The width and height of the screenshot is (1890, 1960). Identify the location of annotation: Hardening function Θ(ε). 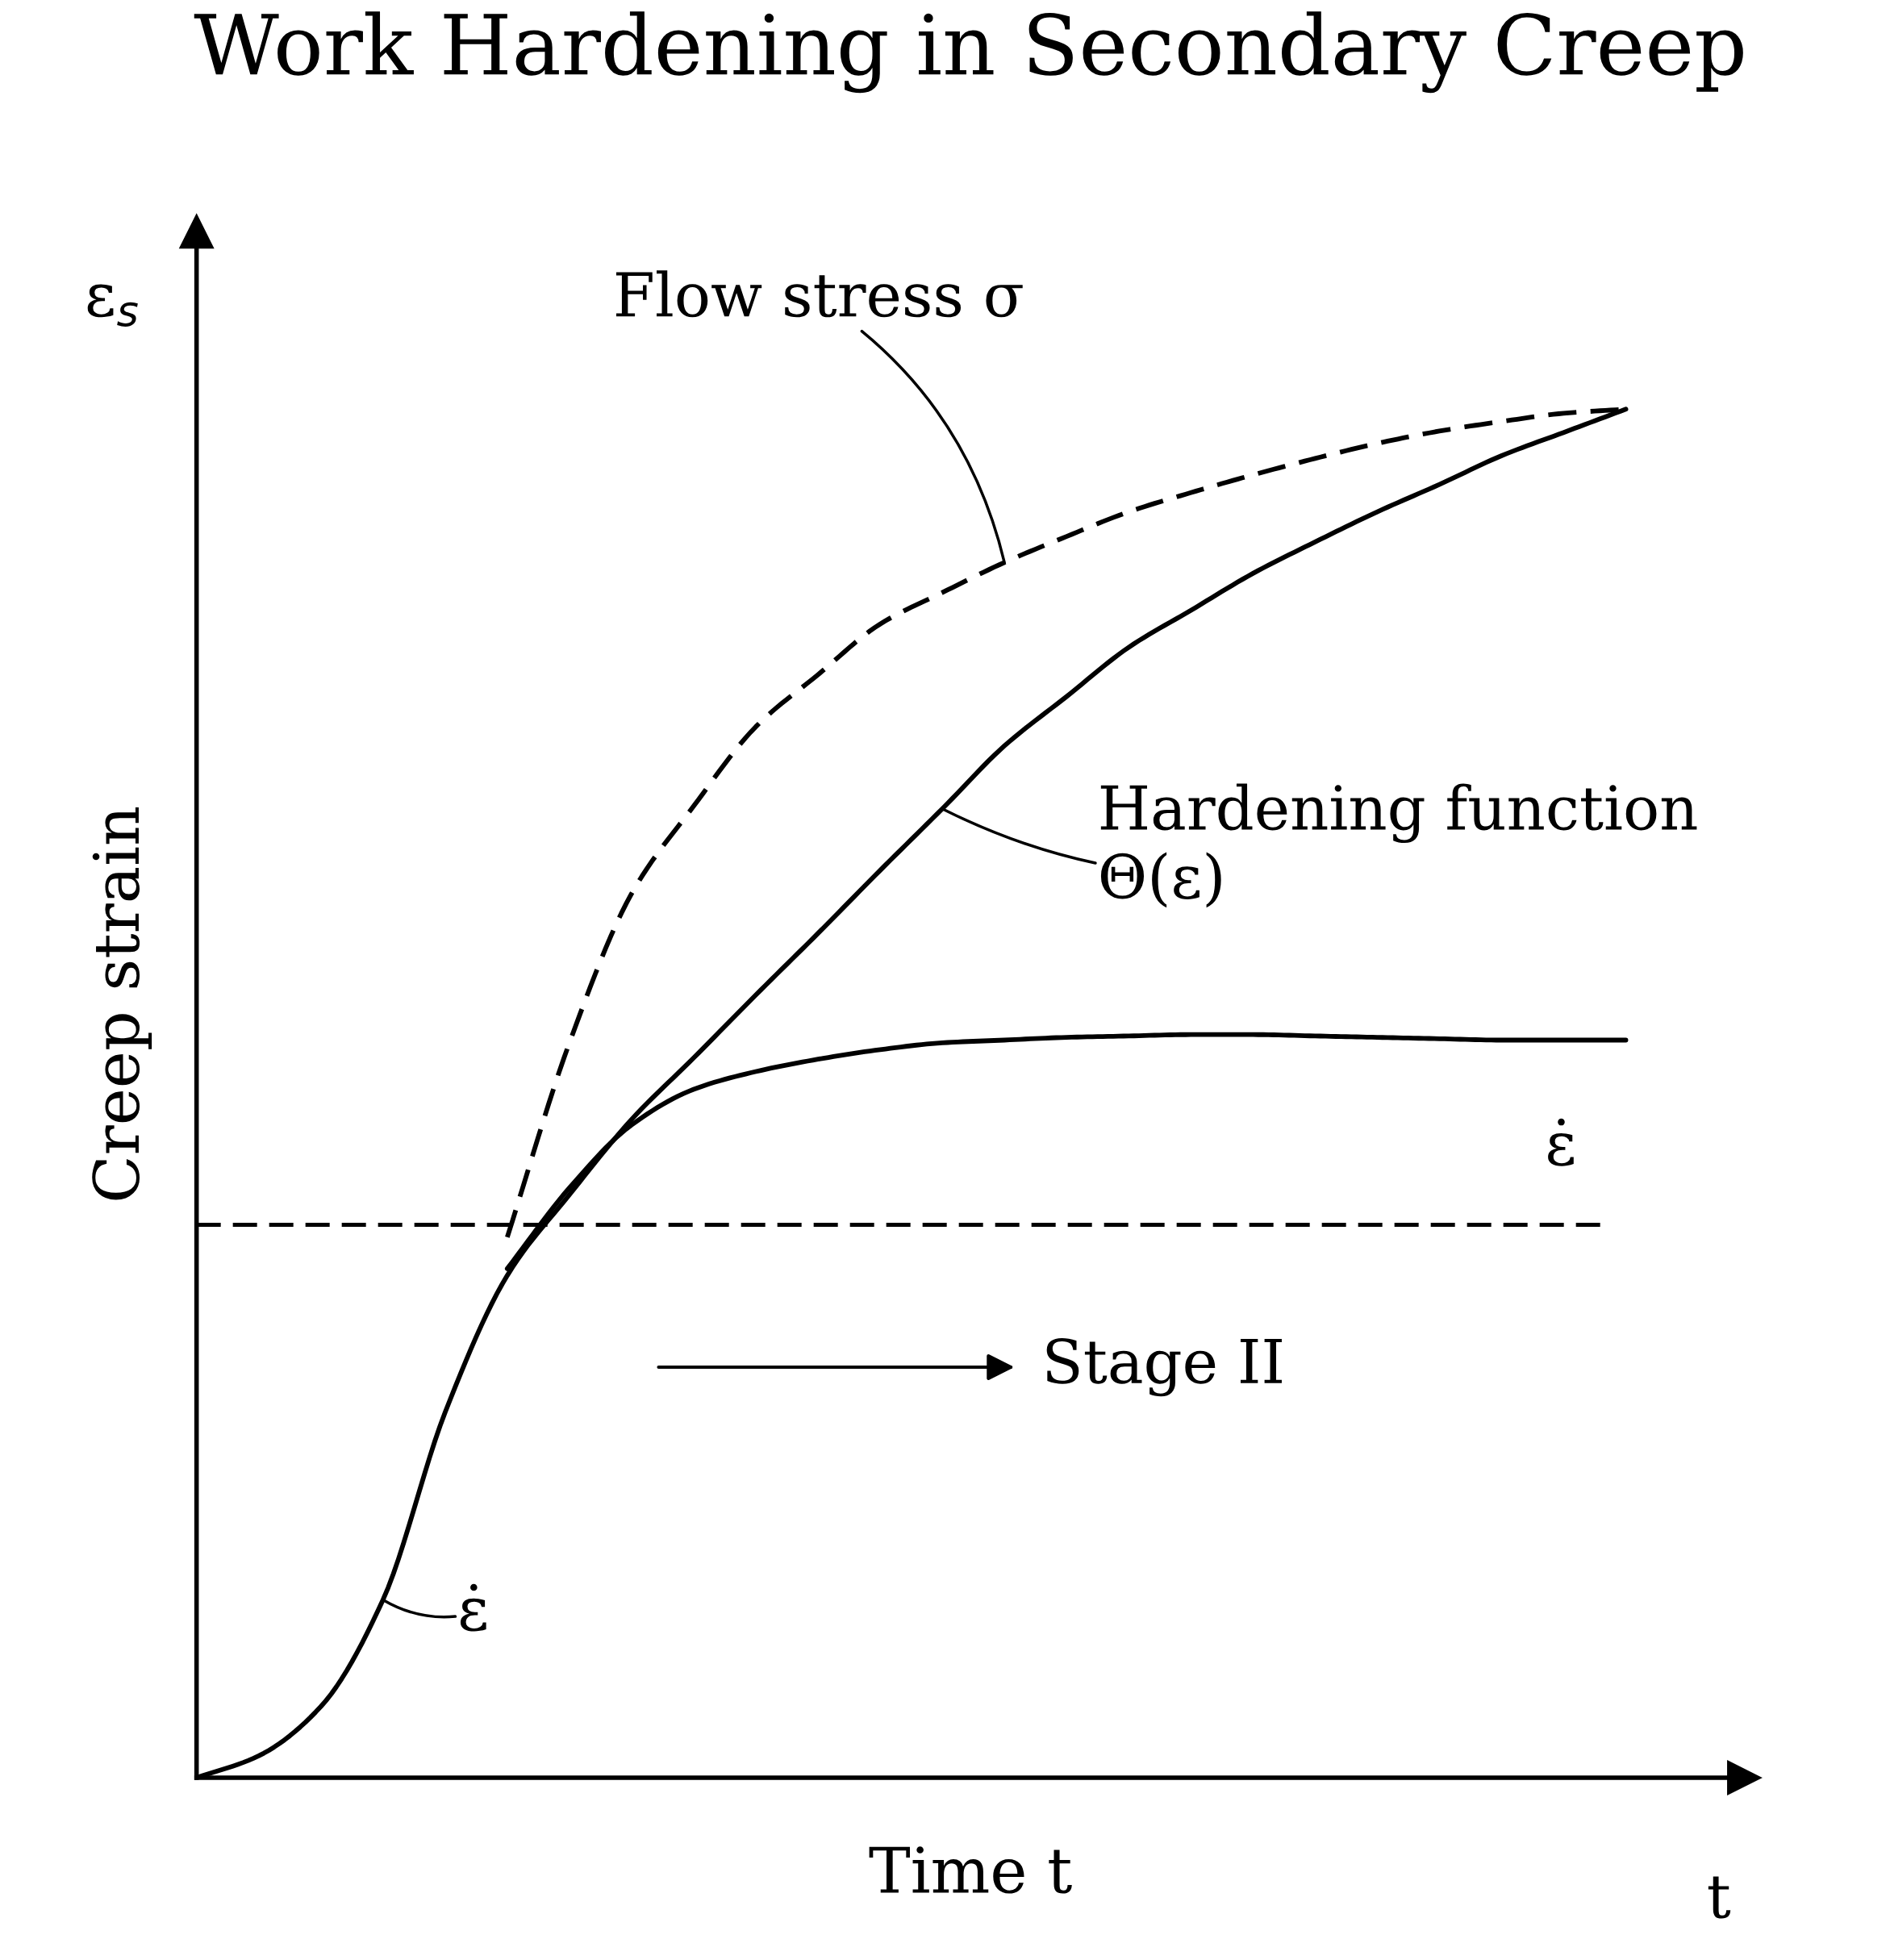
(1398, 845).